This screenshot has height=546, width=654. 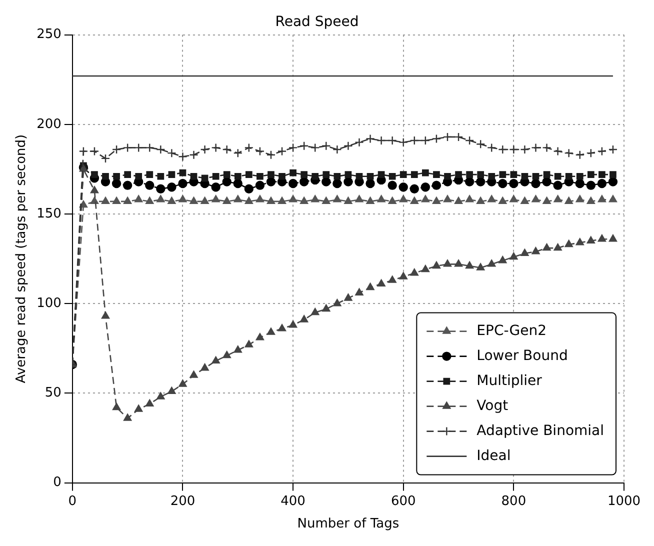 What do you see at coordinates (49, 303) in the screenshot?
I see `y-tick-label: 100` at bounding box center [49, 303].